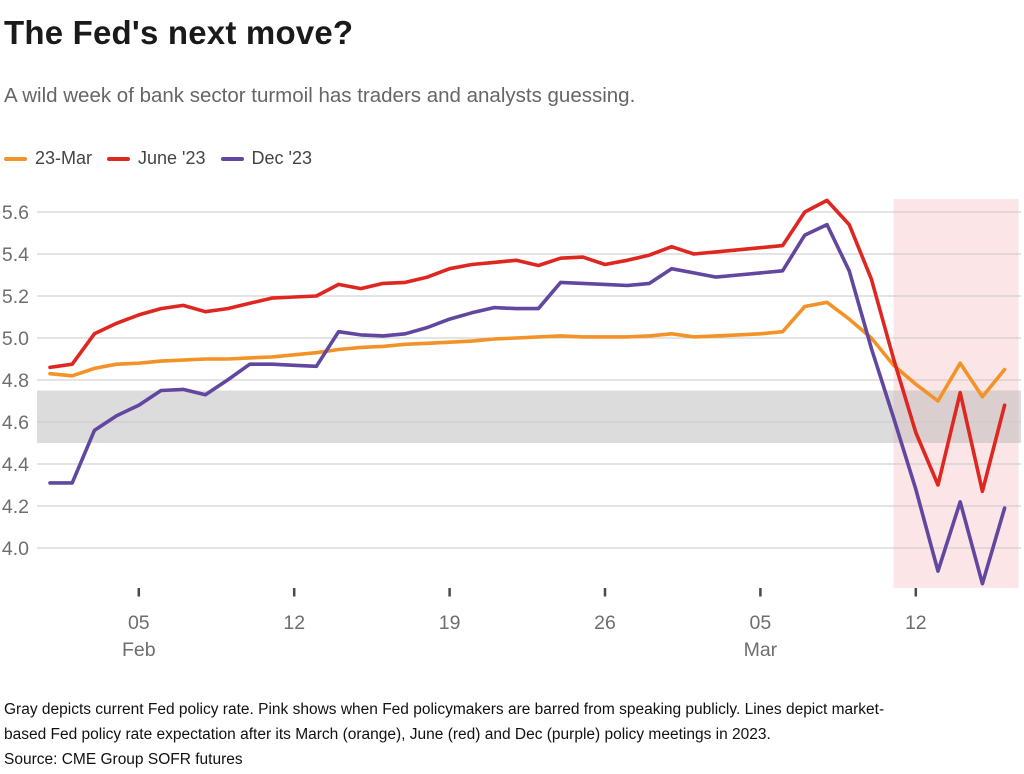  Describe the element at coordinates (15, 339) in the screenshot. I see `y-axis-label: 5.0` at that location.